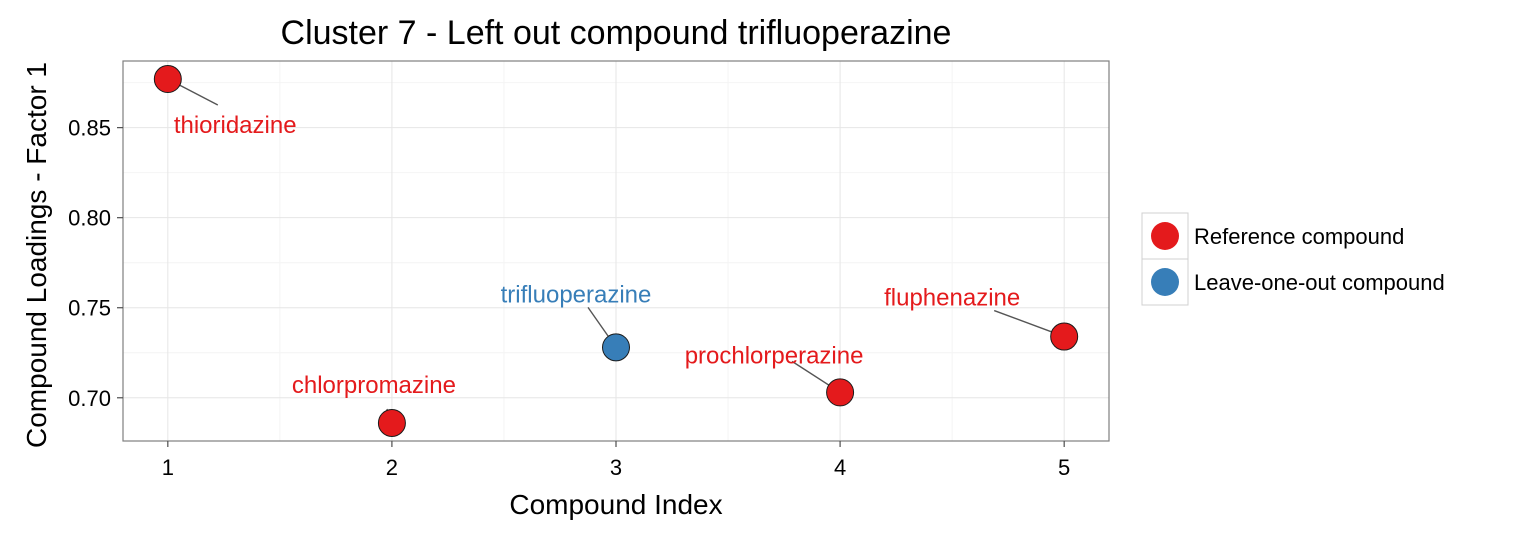 The width and height of the screenshot is (1536, 537). Describe the element at coordinates (89, 308) in the screenshot. I see `y-tick-label: 0.75` at that location.